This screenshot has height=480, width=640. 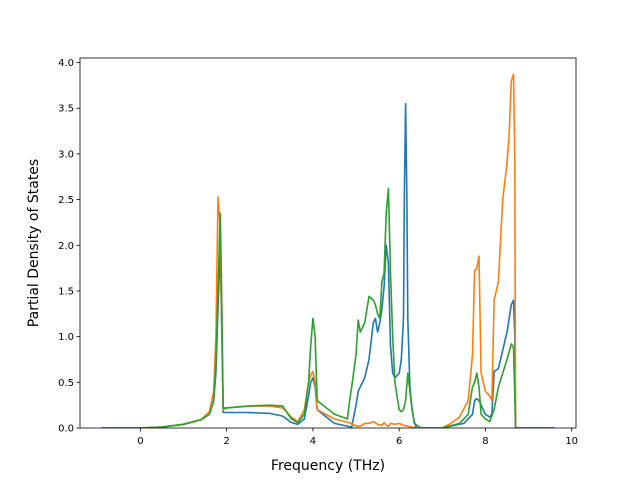 I want to click on x-axis-label: Frequency (THz), so click(x=328, y=466).